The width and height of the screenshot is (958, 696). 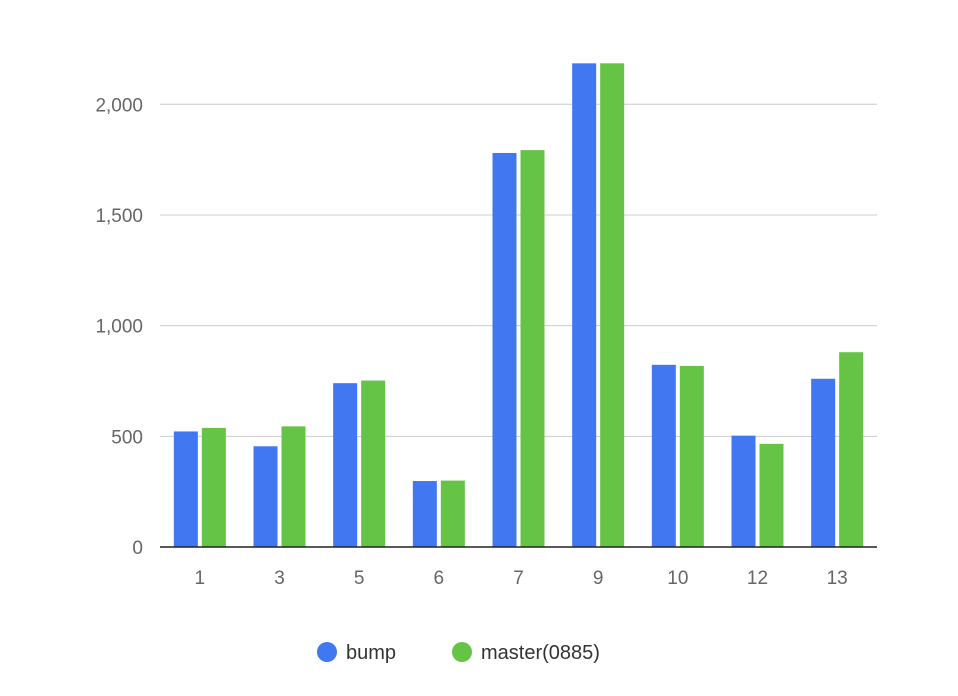 What do you see at coordinates (119, 216) in the screenshot?
I see `y-tick-label: 1,500` at bounding box center [119, 216].